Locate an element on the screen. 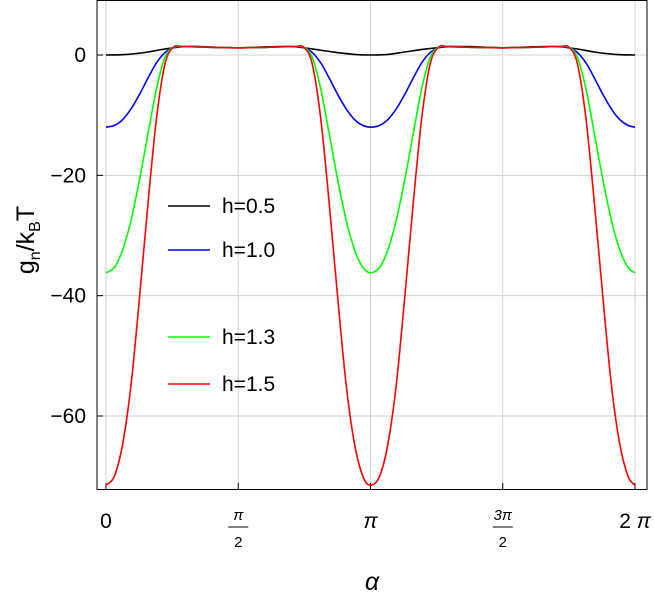  x-tick-label: π is located at coordinates (370, 521).